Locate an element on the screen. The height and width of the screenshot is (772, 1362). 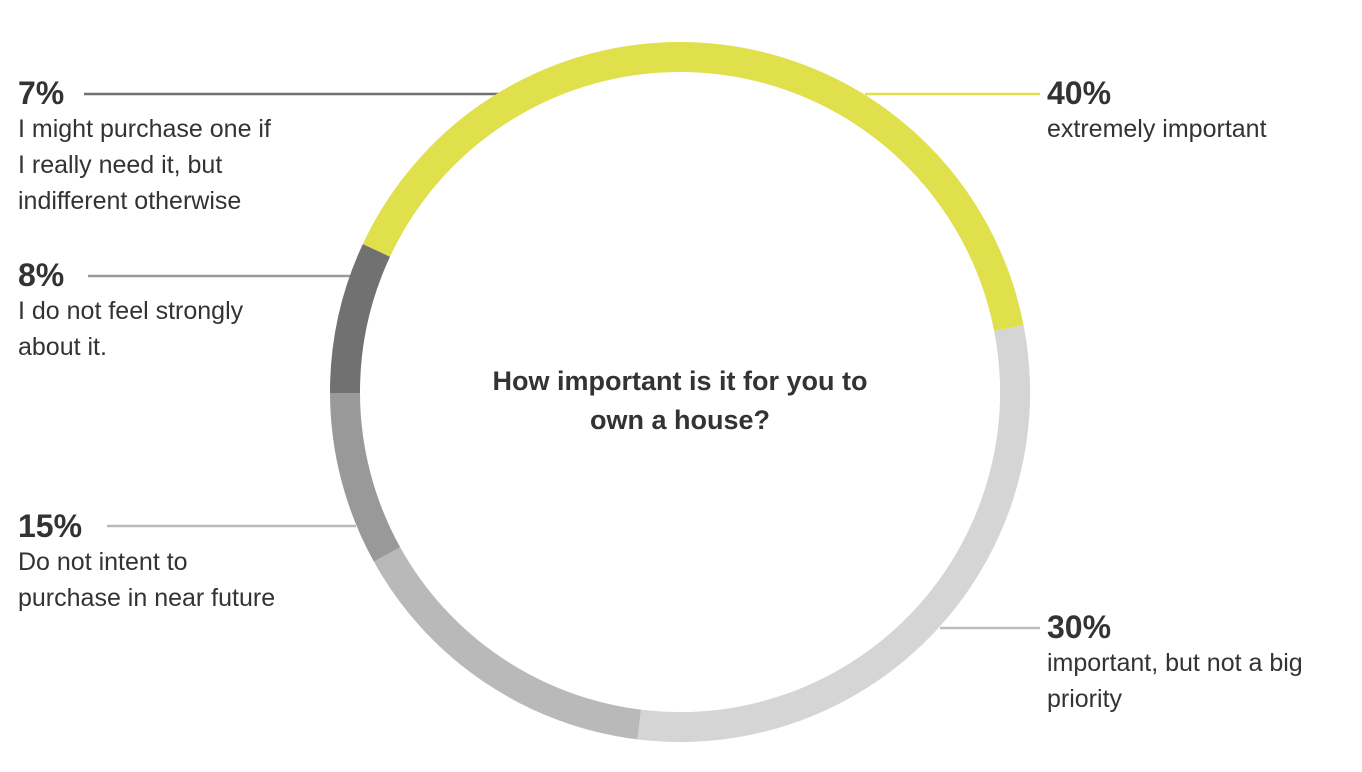
slice-description: priority is located at coordinates (1085, 699).